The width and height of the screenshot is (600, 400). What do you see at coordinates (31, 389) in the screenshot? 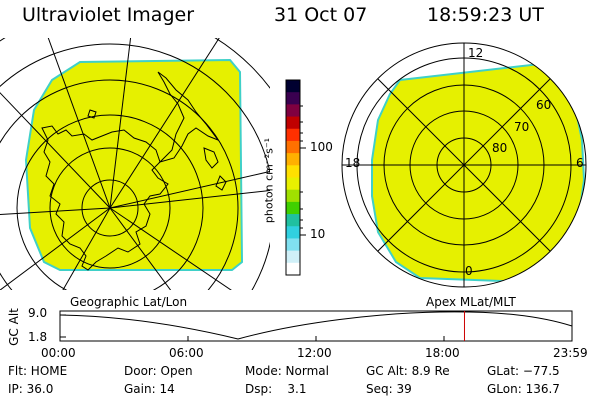
I see `status-ip: IP: 36.0` at bounding box center [31, 389].